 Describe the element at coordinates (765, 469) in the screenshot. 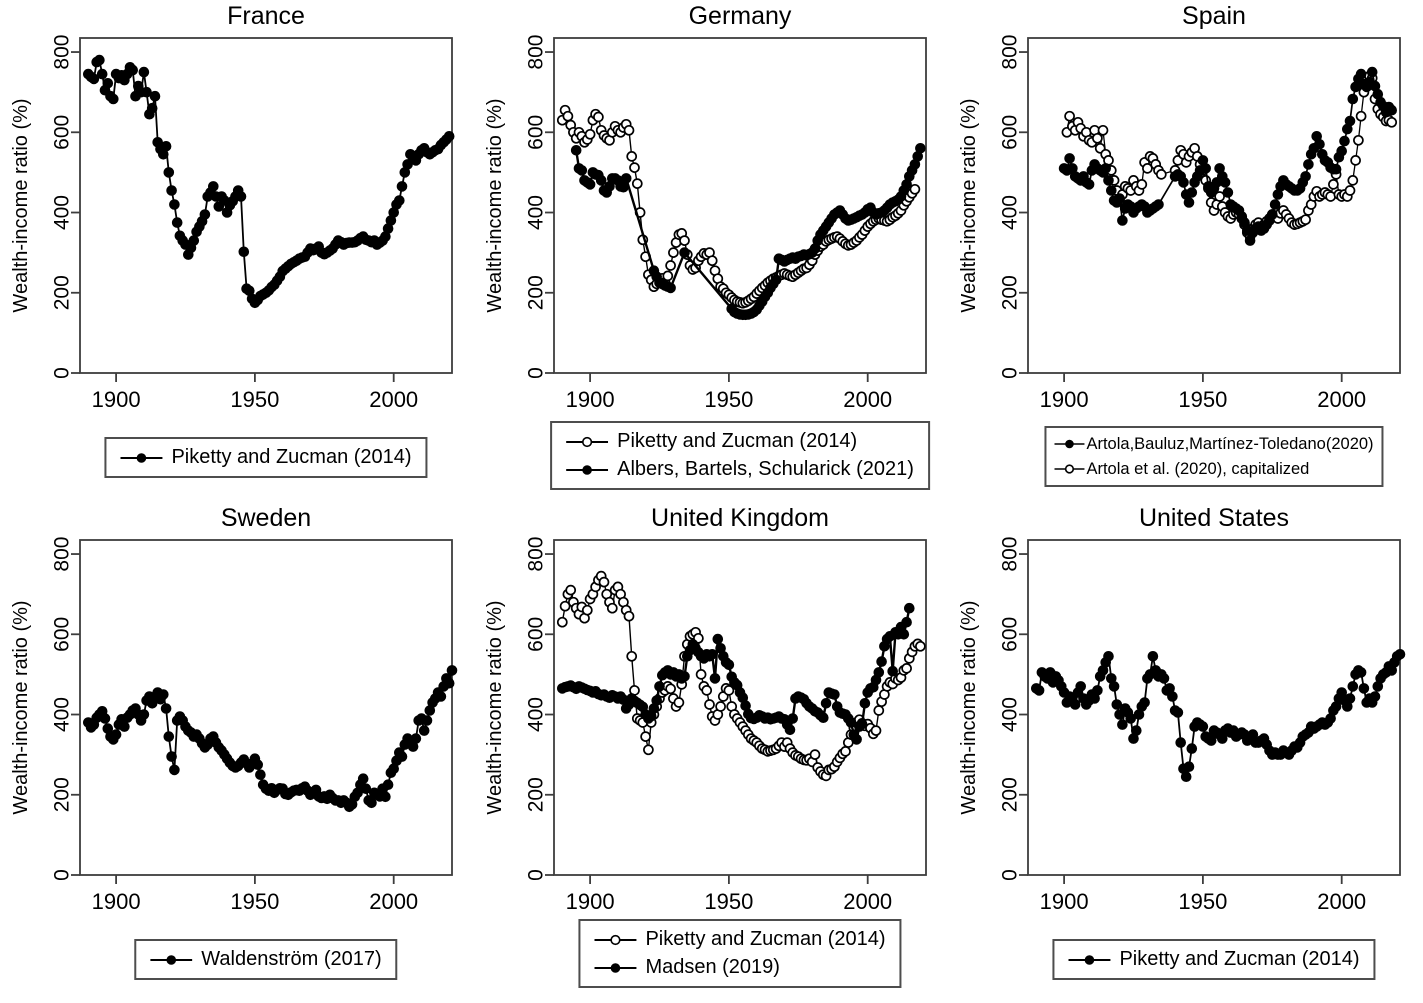

I see `legend-label: Albers, Bartels, Schularick (2021)` at that location.